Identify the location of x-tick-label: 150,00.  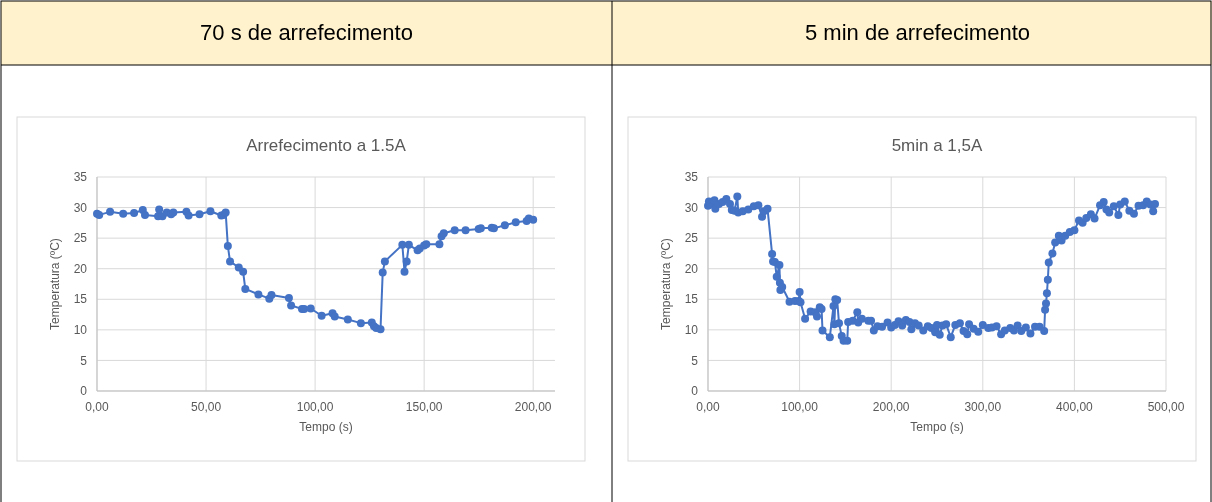
(424, 407).